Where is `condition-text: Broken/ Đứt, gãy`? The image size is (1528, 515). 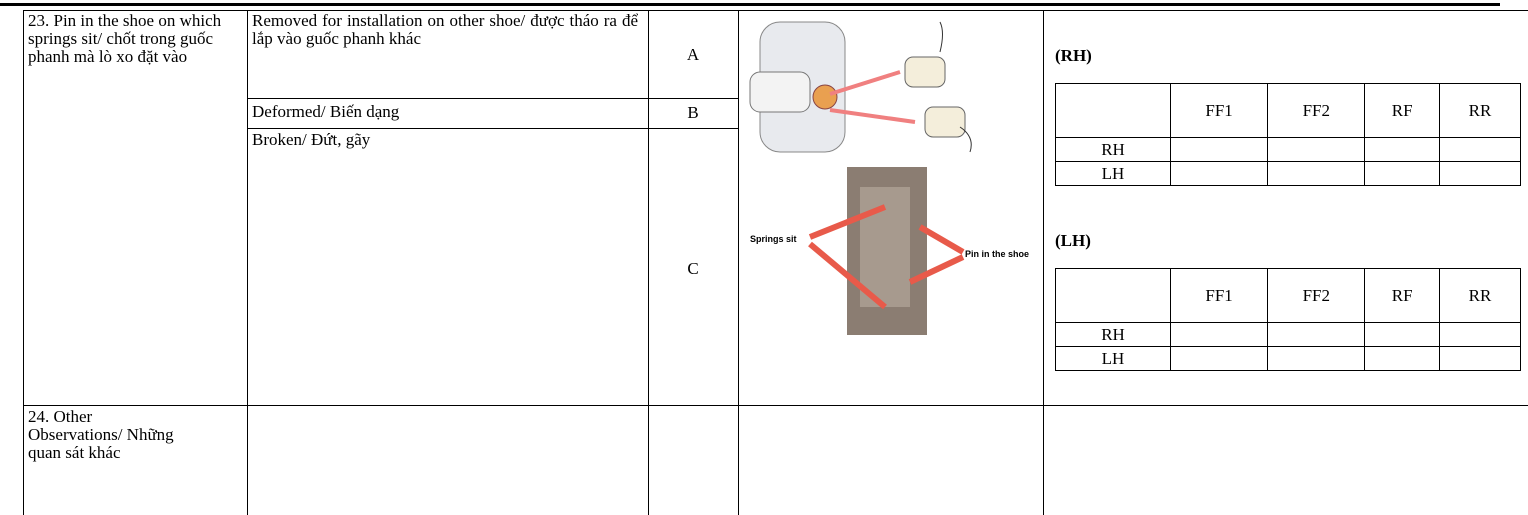
condition-text: Broken/ Đứt, gãy is located at coordinates (311, 139).